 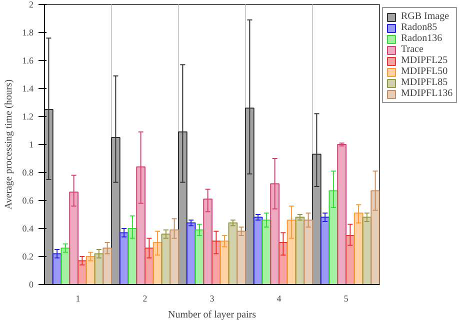 What do you see at coordinates (346, 299) in the screenshot?
I see `x-tick-label: 5` at bounding box center [346, 299].